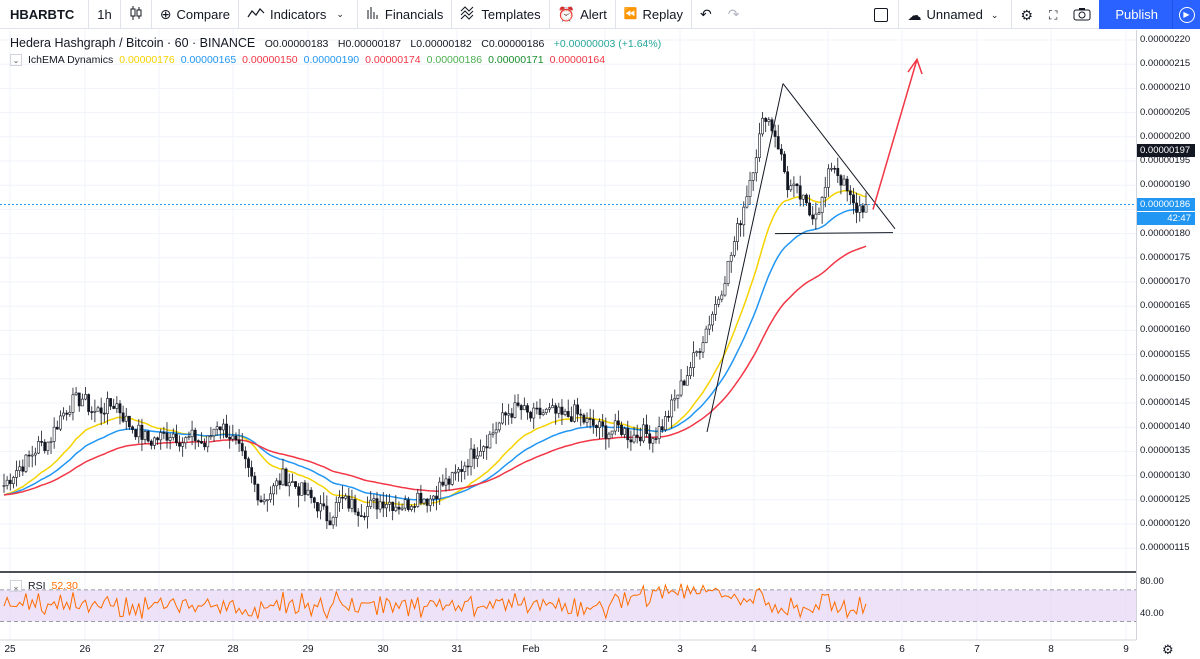 The height and width of the screenshot is (659, 1200). What do you see at coordinates (10, 649) in the screenshot?
I see `time-axis-label: 25` at bounding box center [10, 649].